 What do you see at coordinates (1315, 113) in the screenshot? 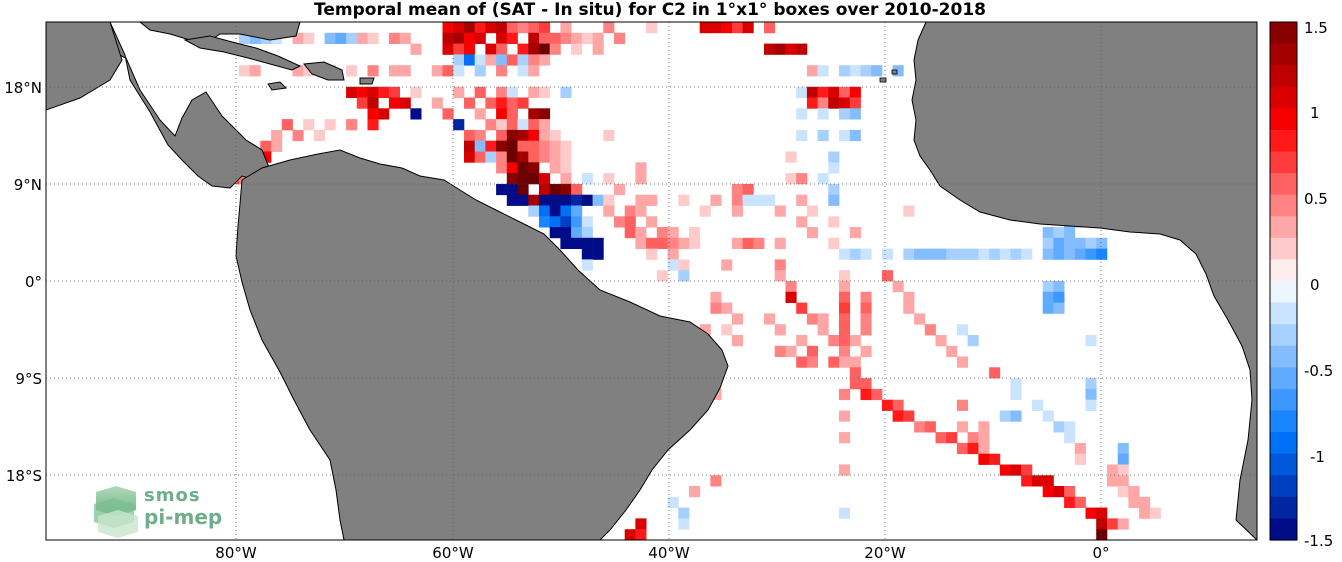
I see `colorbar-tick-label: 1` at bounding box center [1315, 113].